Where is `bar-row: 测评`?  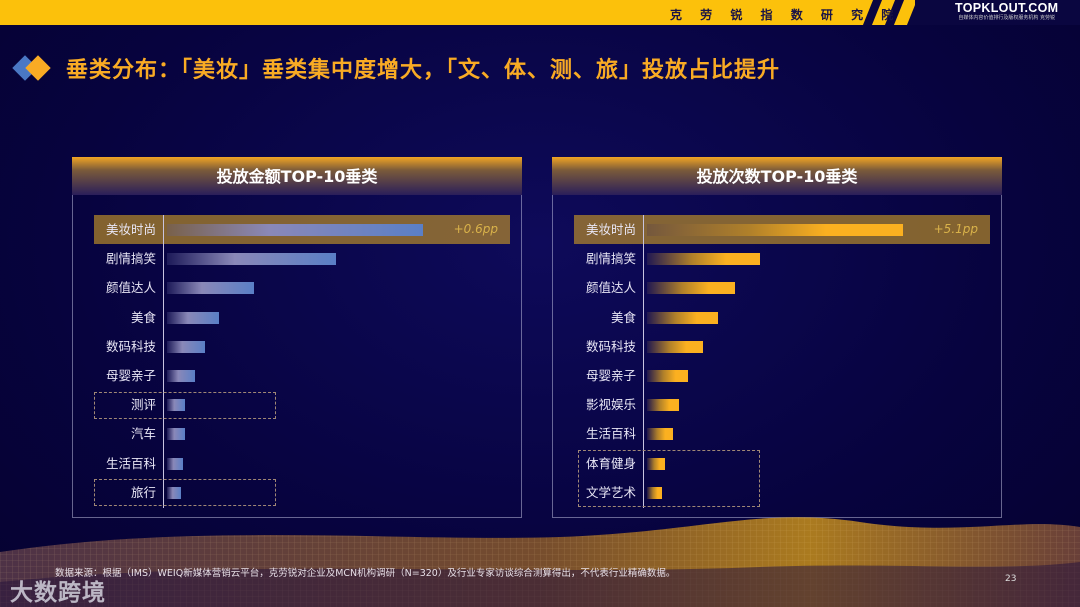 bar-row: 测评 is located at coordinates (304, 404).